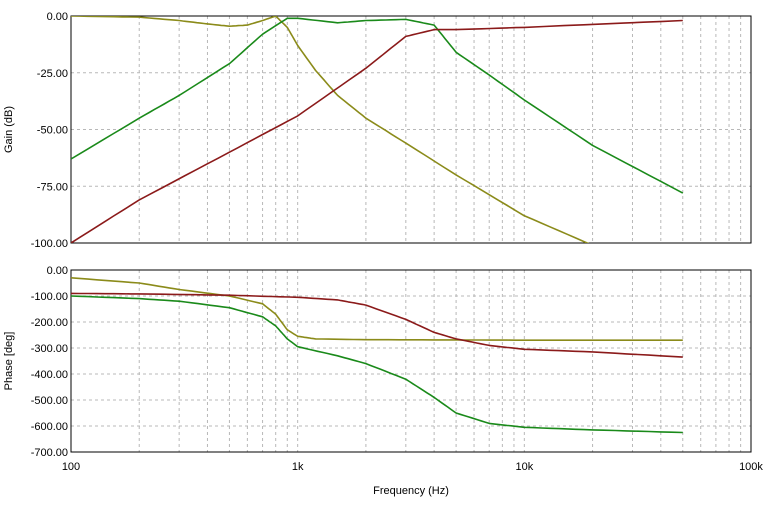 This screenshot has width=774, height=507. What do you see at coordinates (49, 427) in the screenshot?
I see `y-tick-label: -600.00` at bounding box center [49, 427].